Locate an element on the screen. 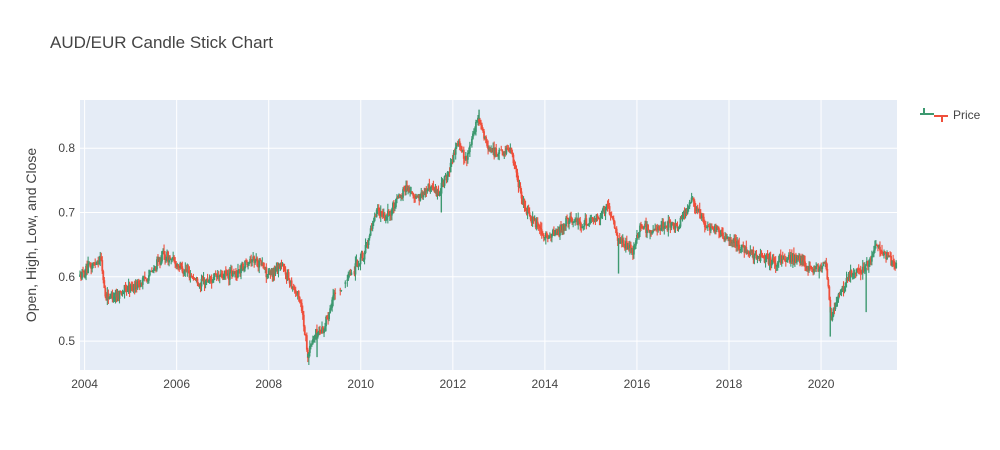 The width and height of the screenshot is (1000, 450). legend: Price is located at coordinates (950, 115).